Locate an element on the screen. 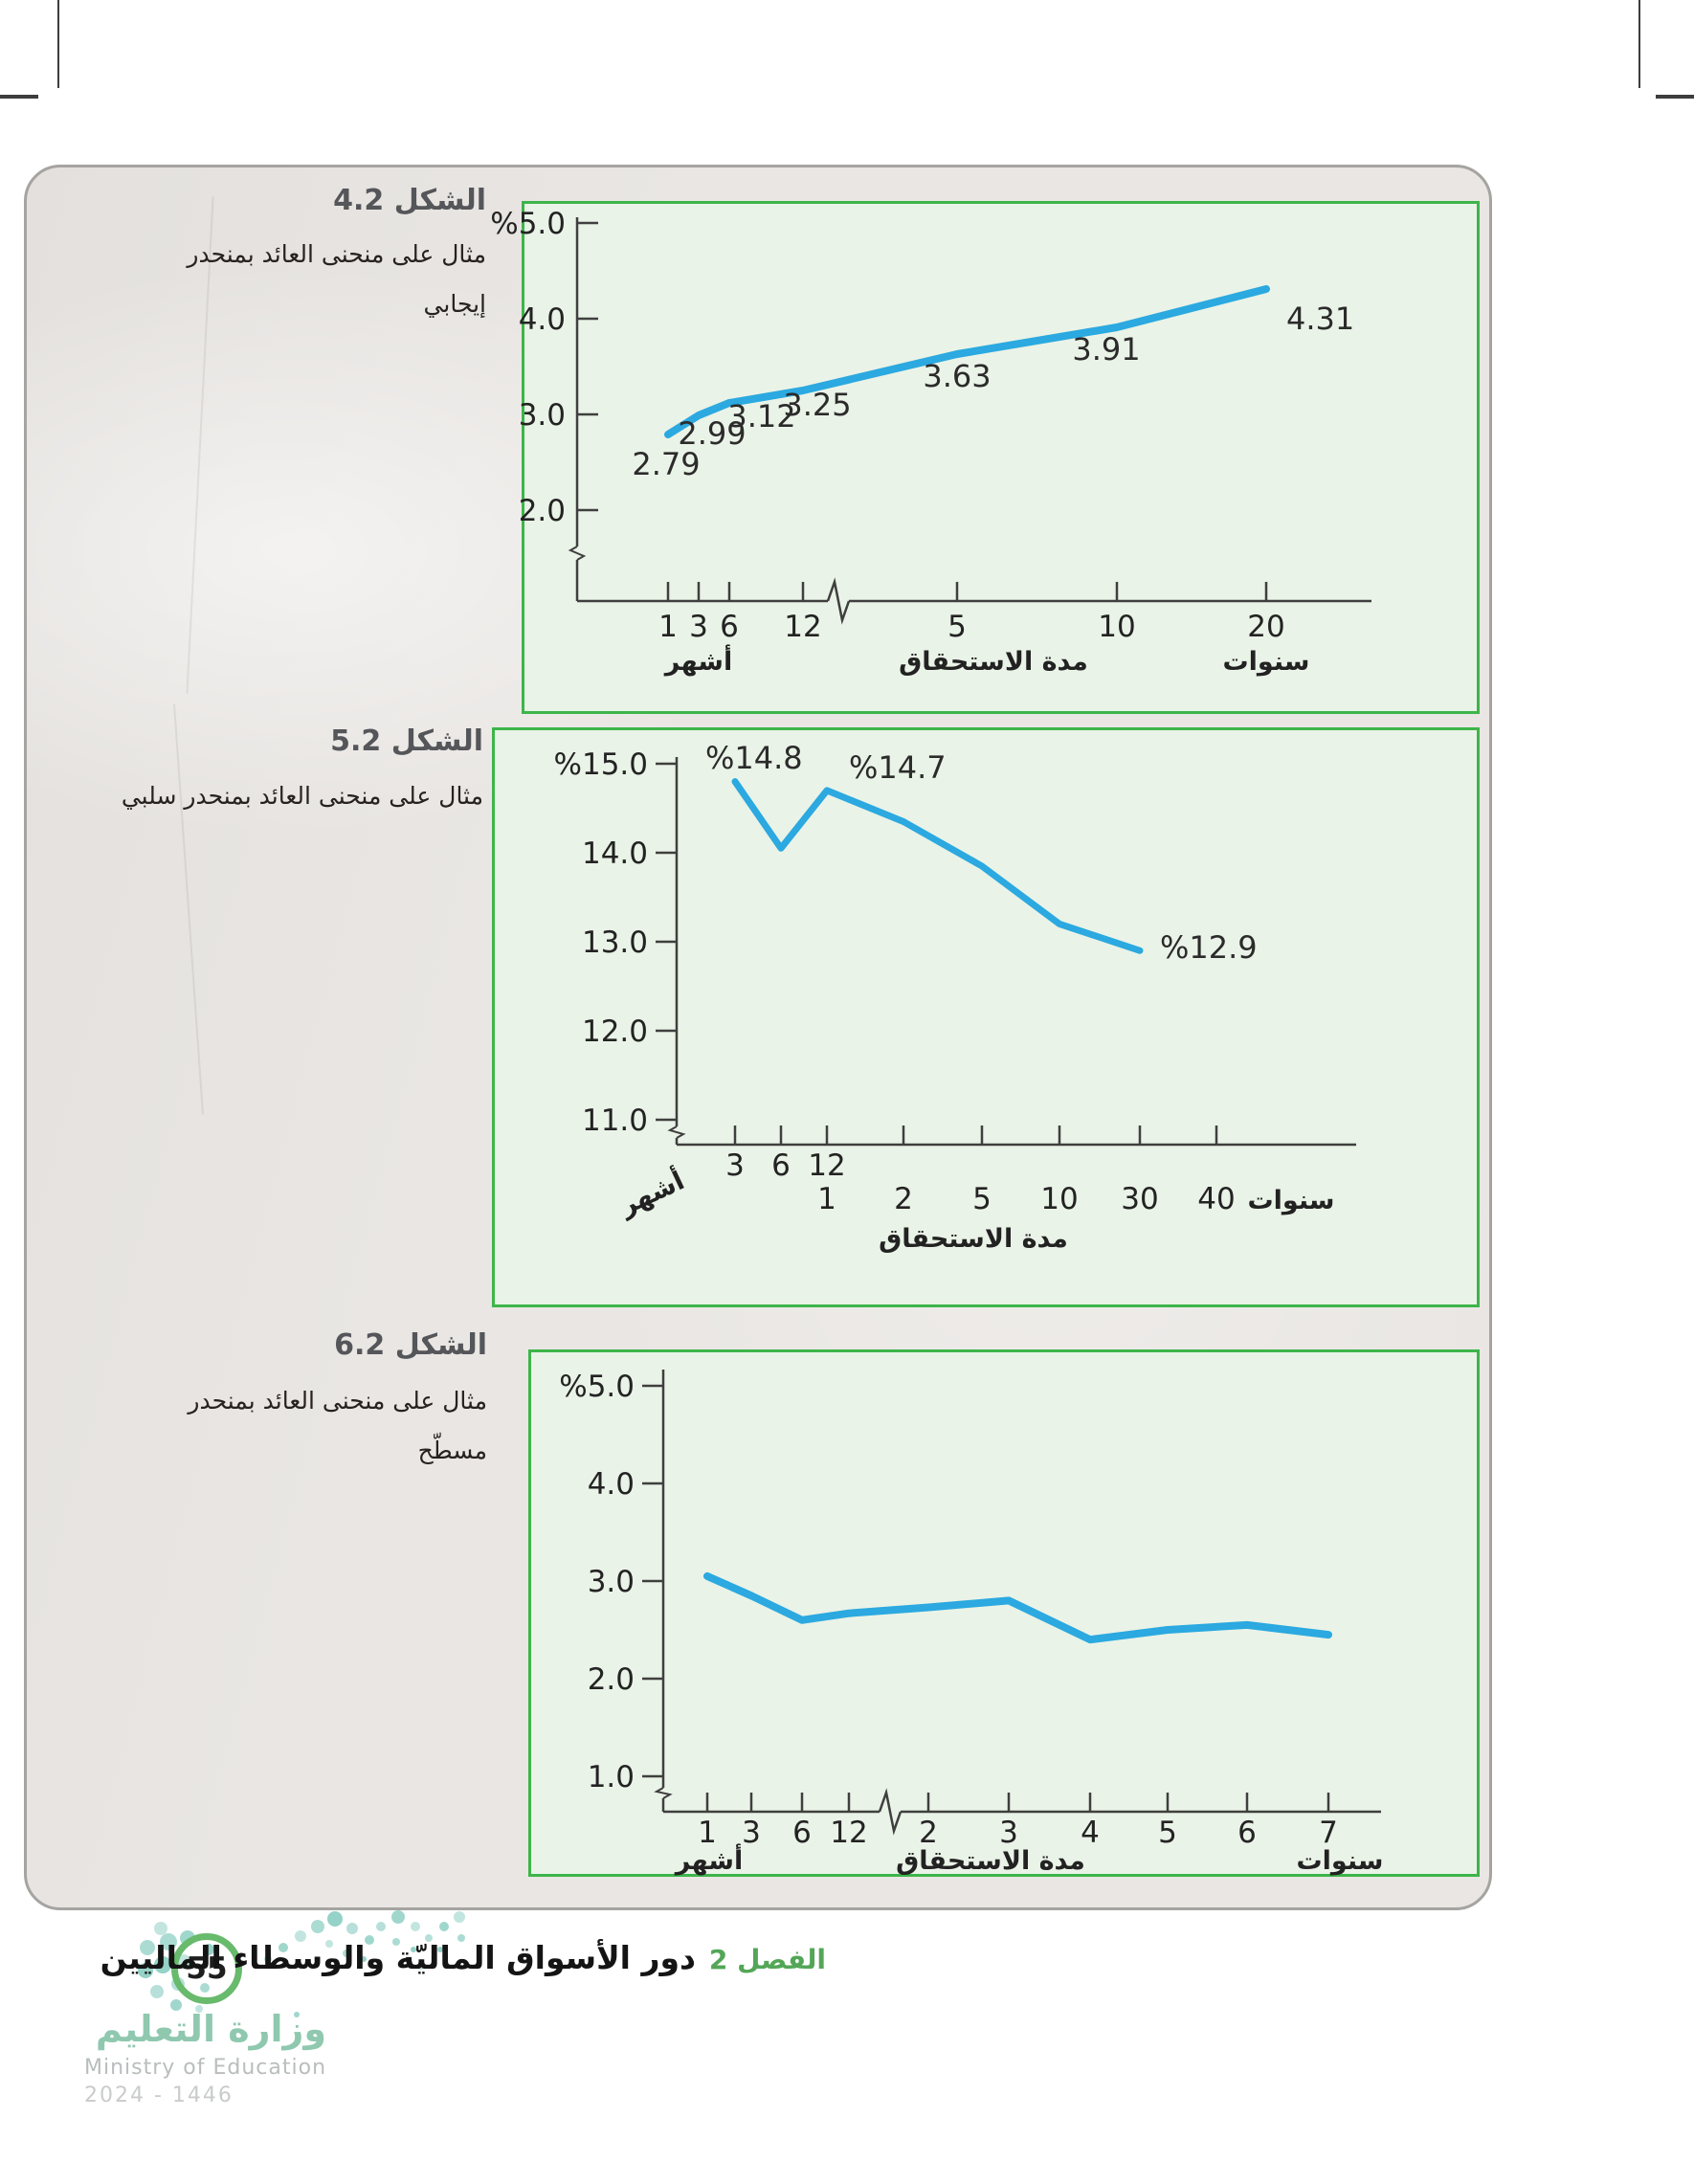  ministry-name-english: Ministry of Education is located at coordinates (205, 2068).